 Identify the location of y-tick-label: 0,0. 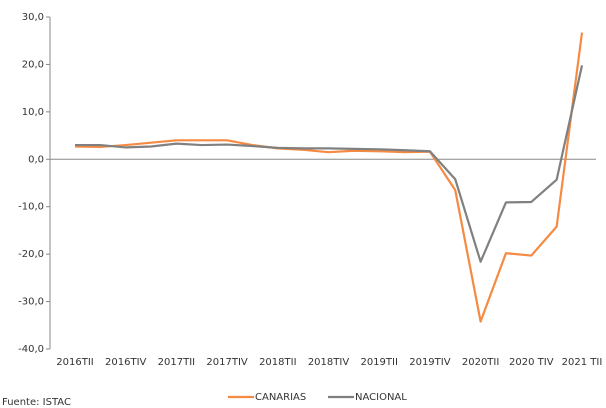
(36, 159).